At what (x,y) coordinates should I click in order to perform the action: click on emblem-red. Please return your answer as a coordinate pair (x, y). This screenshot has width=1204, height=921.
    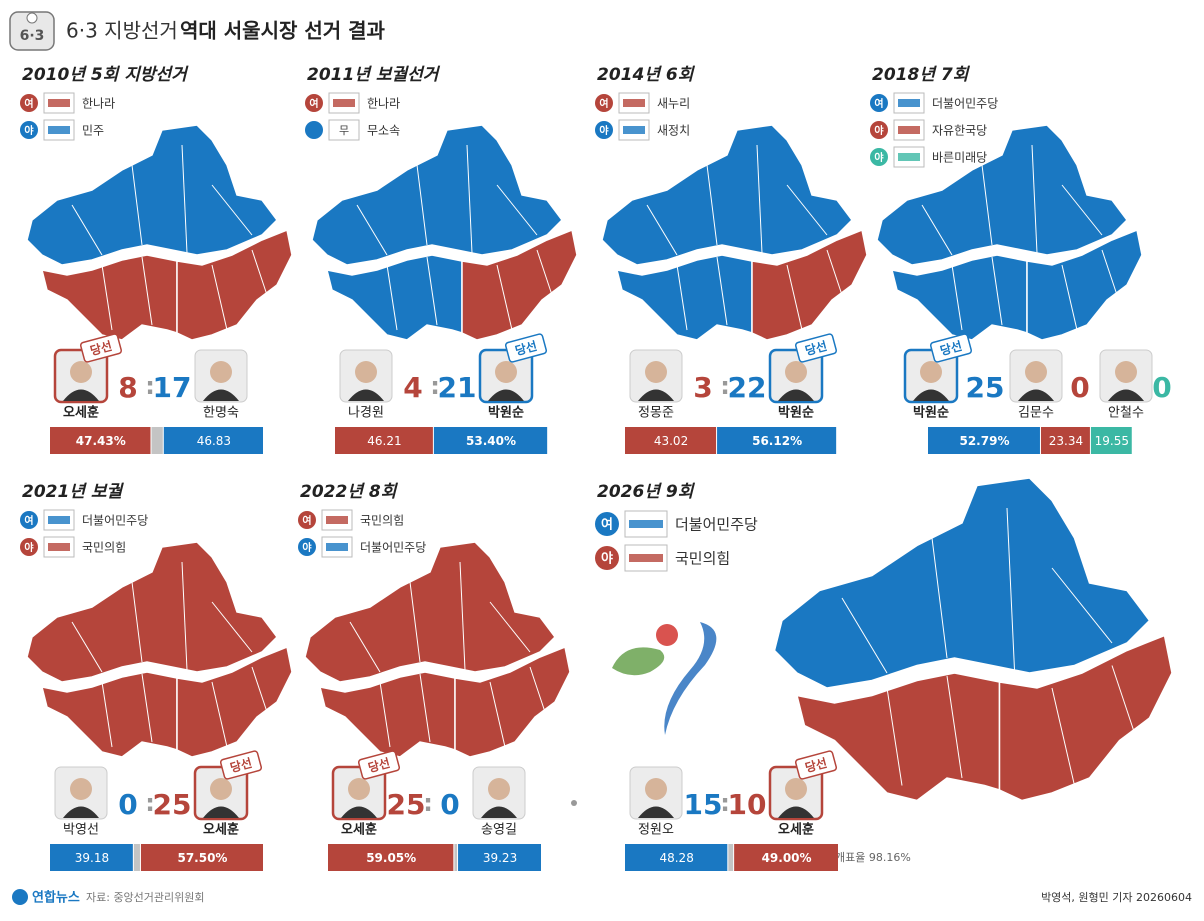
    Looking at the image, I should click on (667, 635).